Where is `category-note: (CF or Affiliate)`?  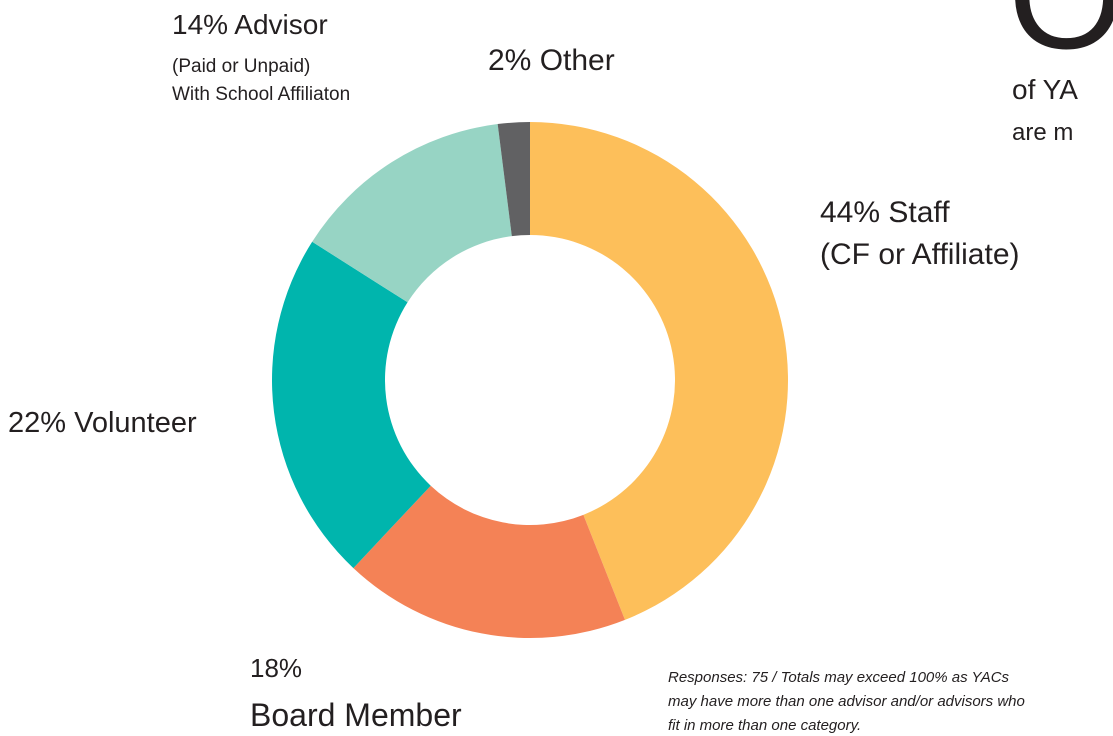 category-note: (CF or Affiliate) is located at coordinates (920, 254).